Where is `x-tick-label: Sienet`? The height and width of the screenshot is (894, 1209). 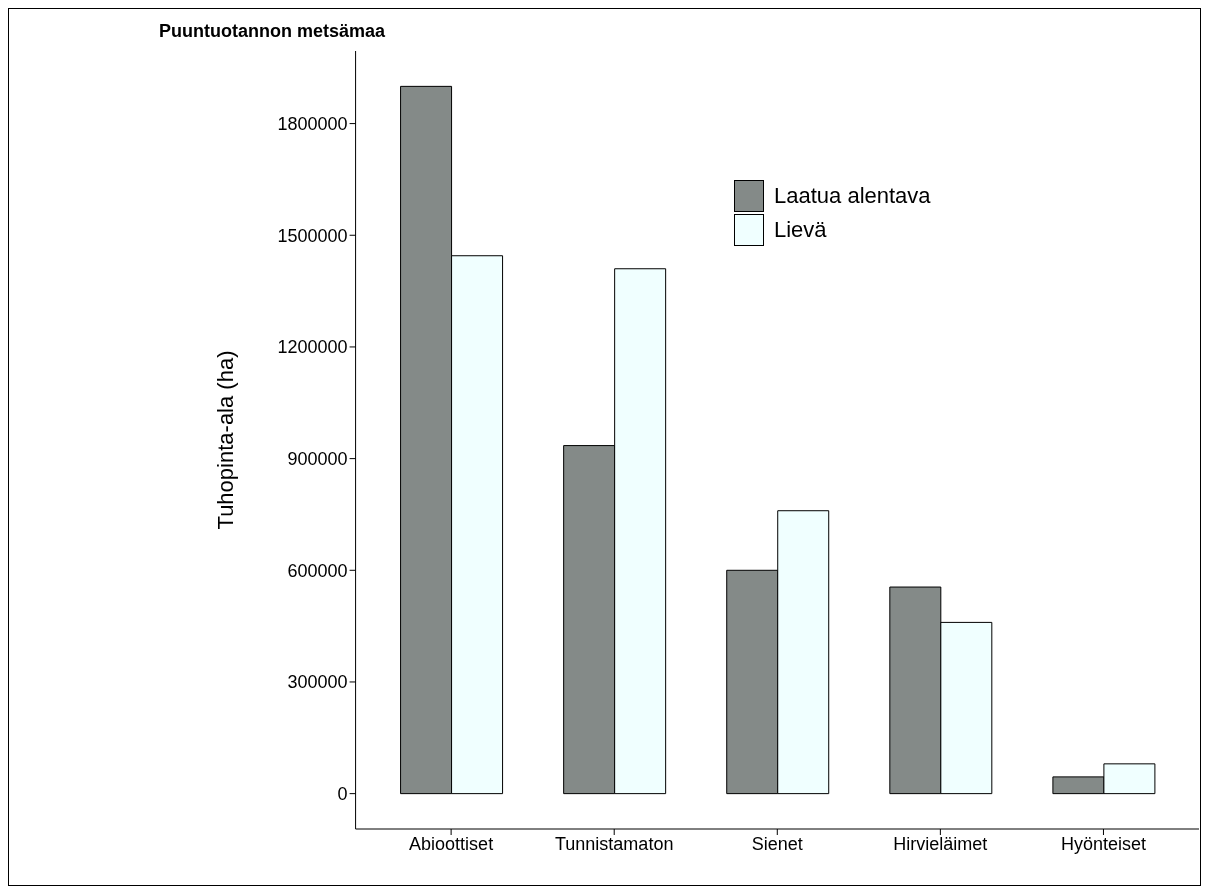 x-tick-label: Sienet is located at coordinates (777, 843).